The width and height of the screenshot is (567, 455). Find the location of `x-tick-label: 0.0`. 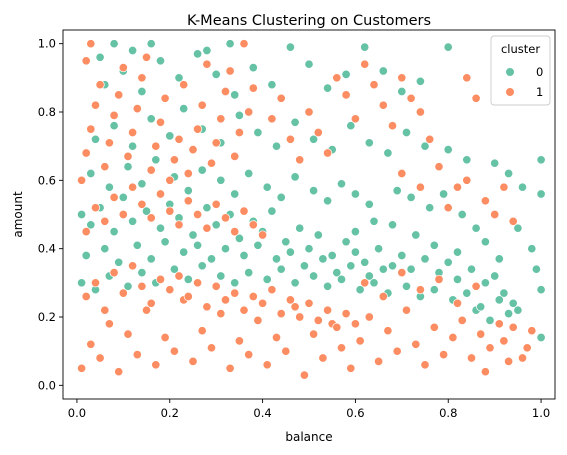

x-tick-label: 0.0 is located at coordinates (77, 413).